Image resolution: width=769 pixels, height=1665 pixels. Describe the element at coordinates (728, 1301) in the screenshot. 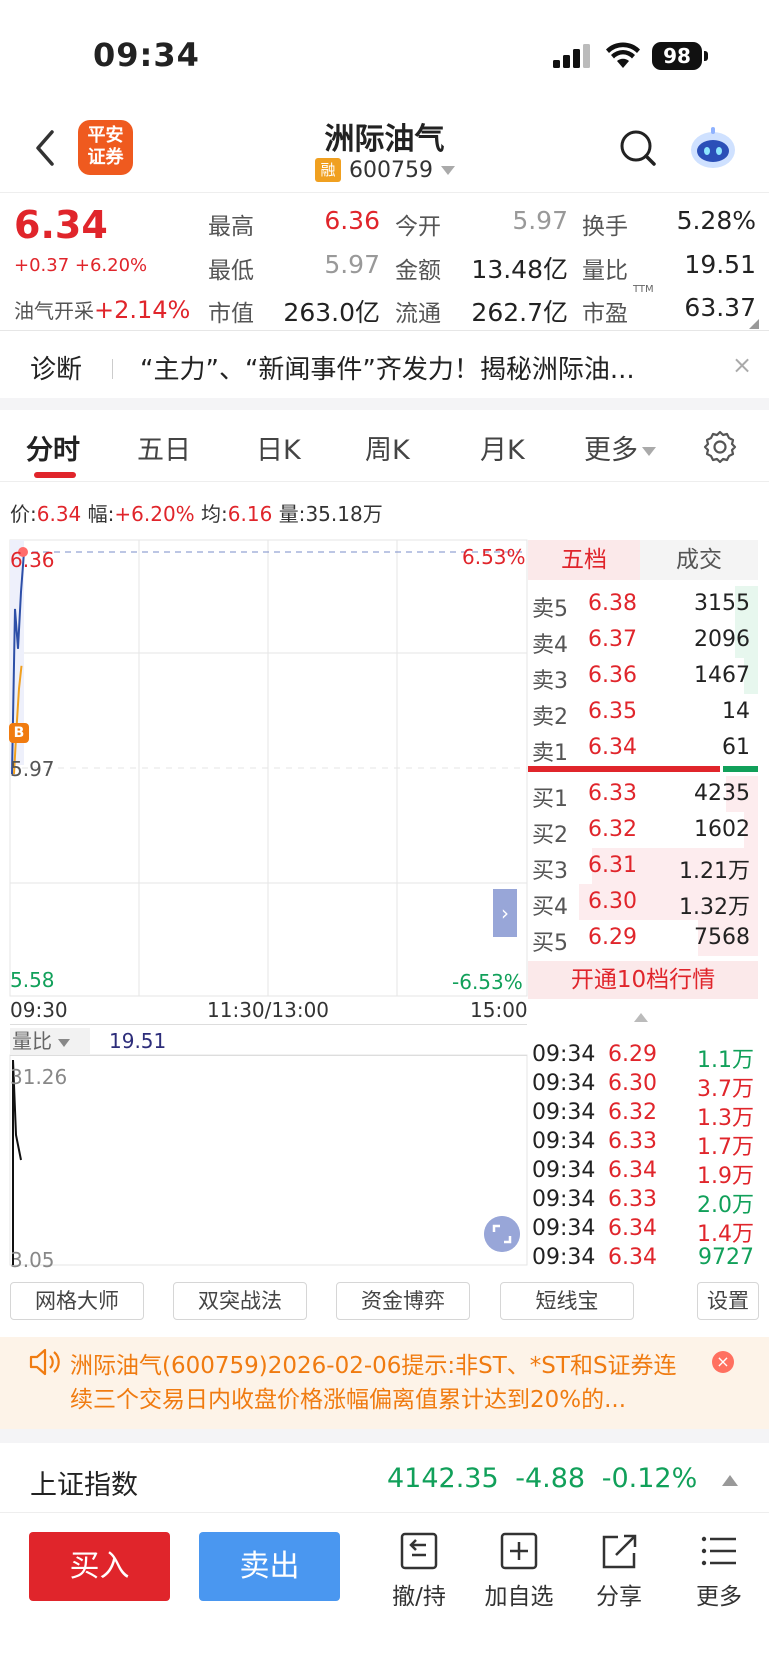

I see `tool-settings: 设置` at that location.